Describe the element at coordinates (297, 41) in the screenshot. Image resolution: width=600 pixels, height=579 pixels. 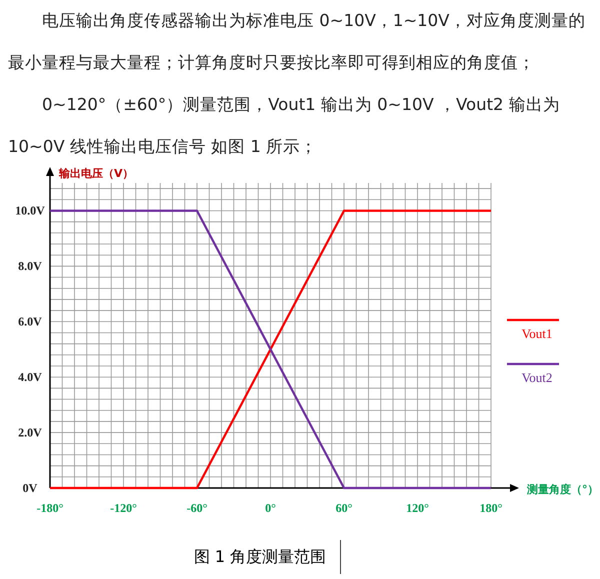
I see `text: 电压输出角度传感器输出为标准电压 0~10V，1~10V，对应角度测量的最小量程与最大量程；计算角度时只要按比率即可得到相应的角度值；` at that location.